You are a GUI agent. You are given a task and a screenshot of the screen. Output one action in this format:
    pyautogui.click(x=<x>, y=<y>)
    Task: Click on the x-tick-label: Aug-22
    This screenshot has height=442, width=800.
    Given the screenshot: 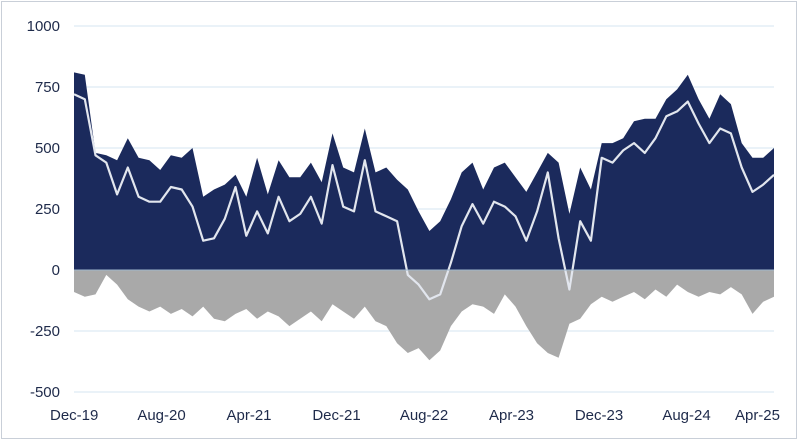 What is the action you would take?
    pyautogui.click(x=424, y=415)
    